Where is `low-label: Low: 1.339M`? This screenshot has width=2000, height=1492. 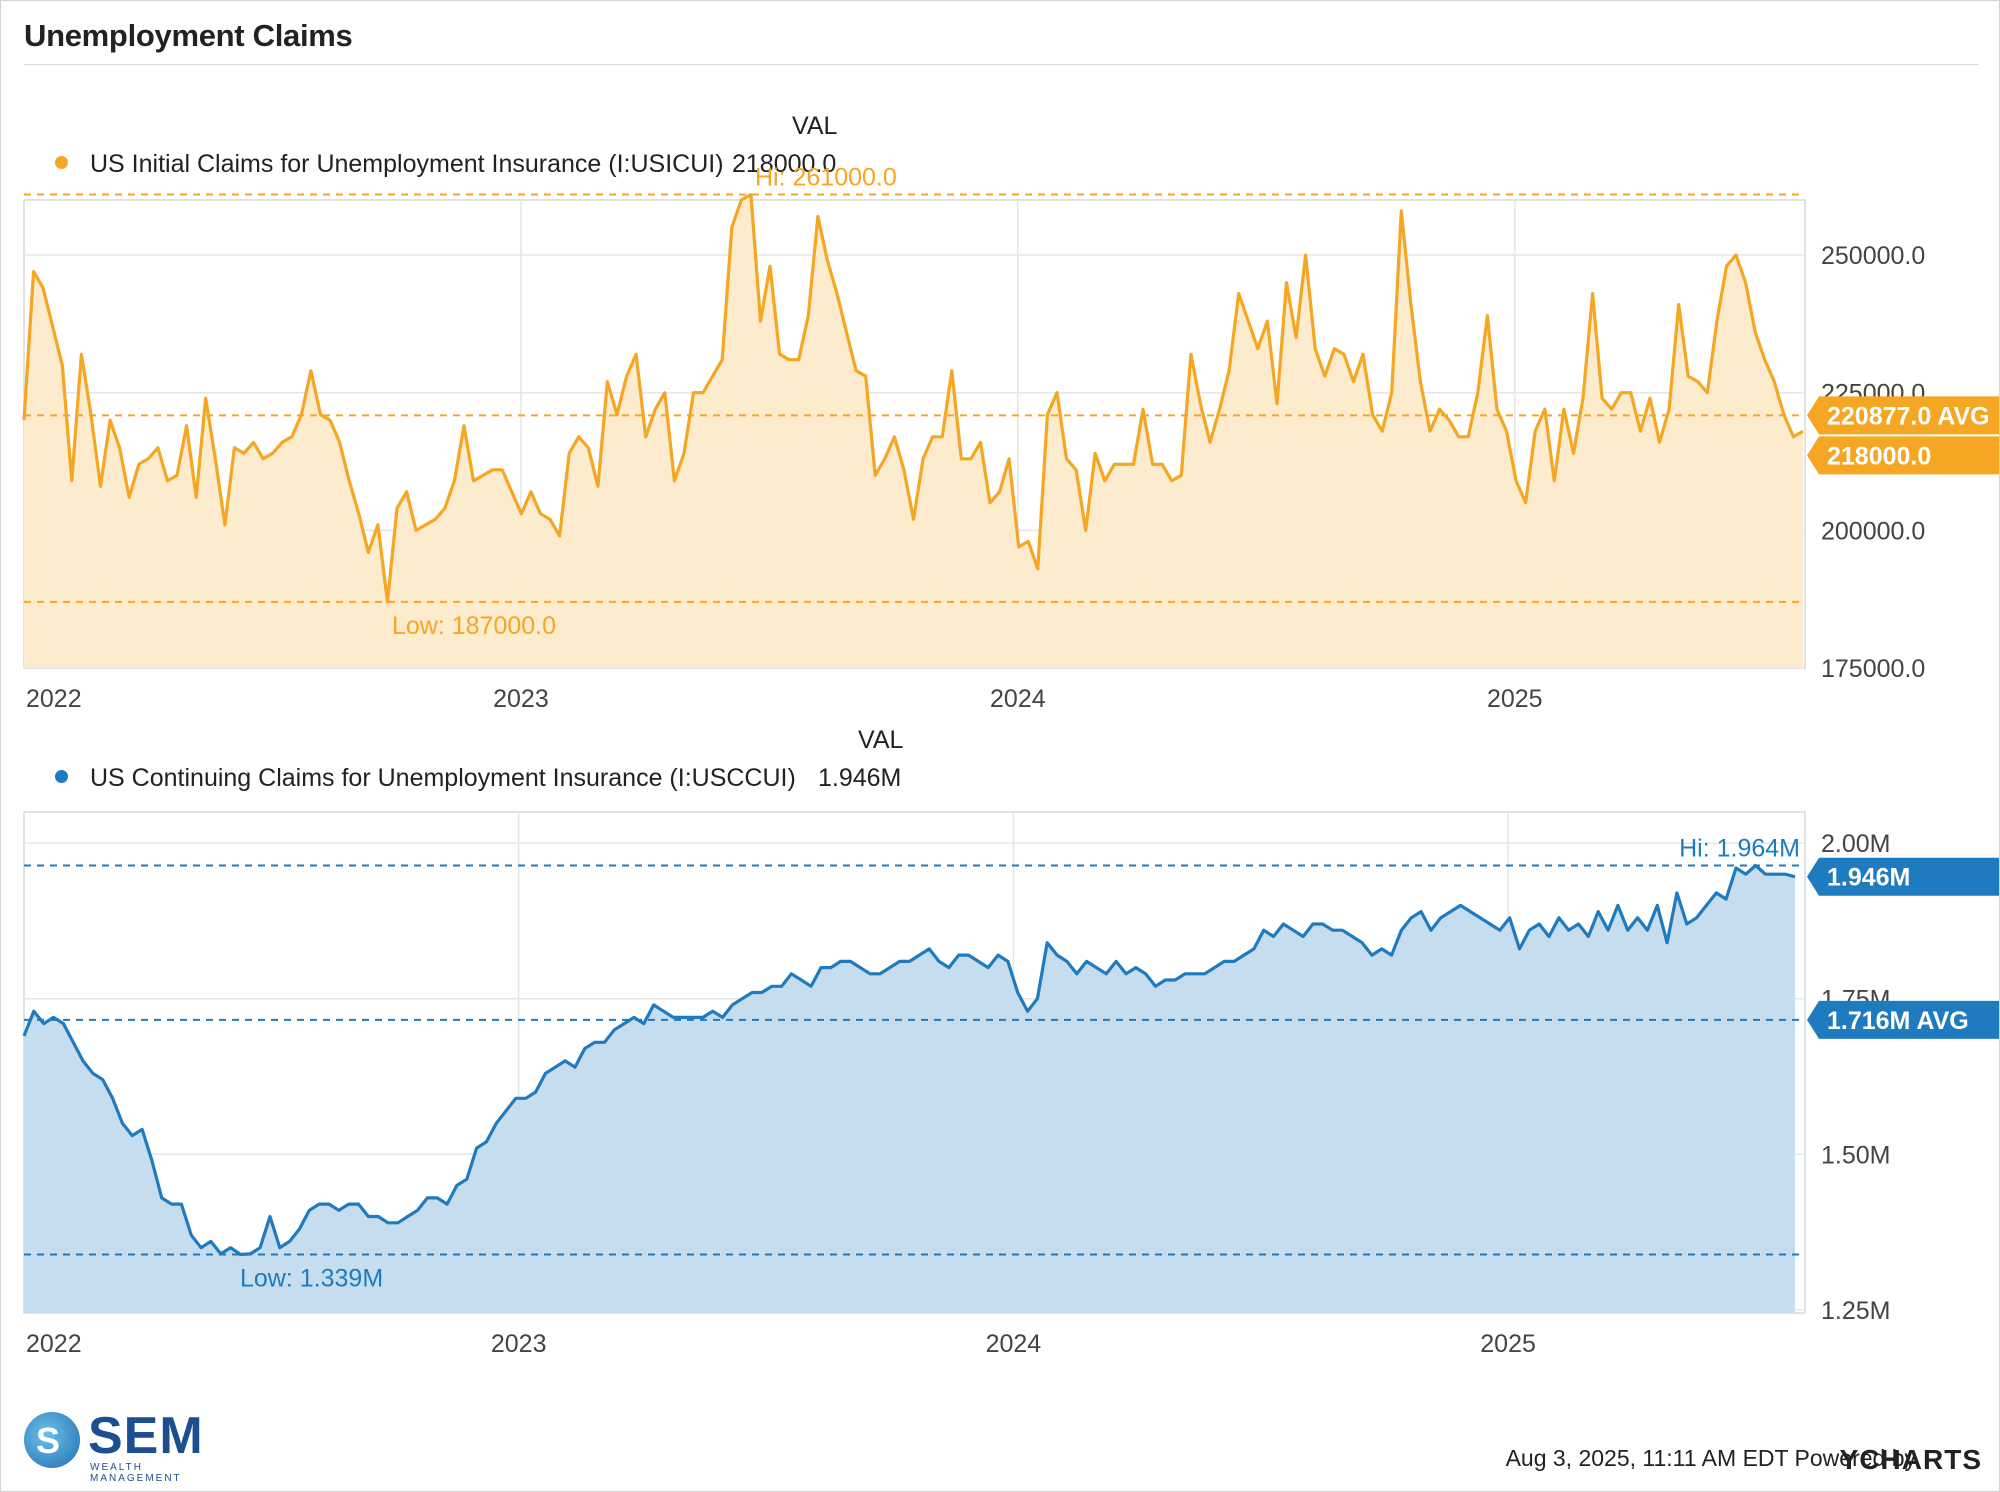
low-label: Low: 1.339M is located at coordinates (311, 1278).